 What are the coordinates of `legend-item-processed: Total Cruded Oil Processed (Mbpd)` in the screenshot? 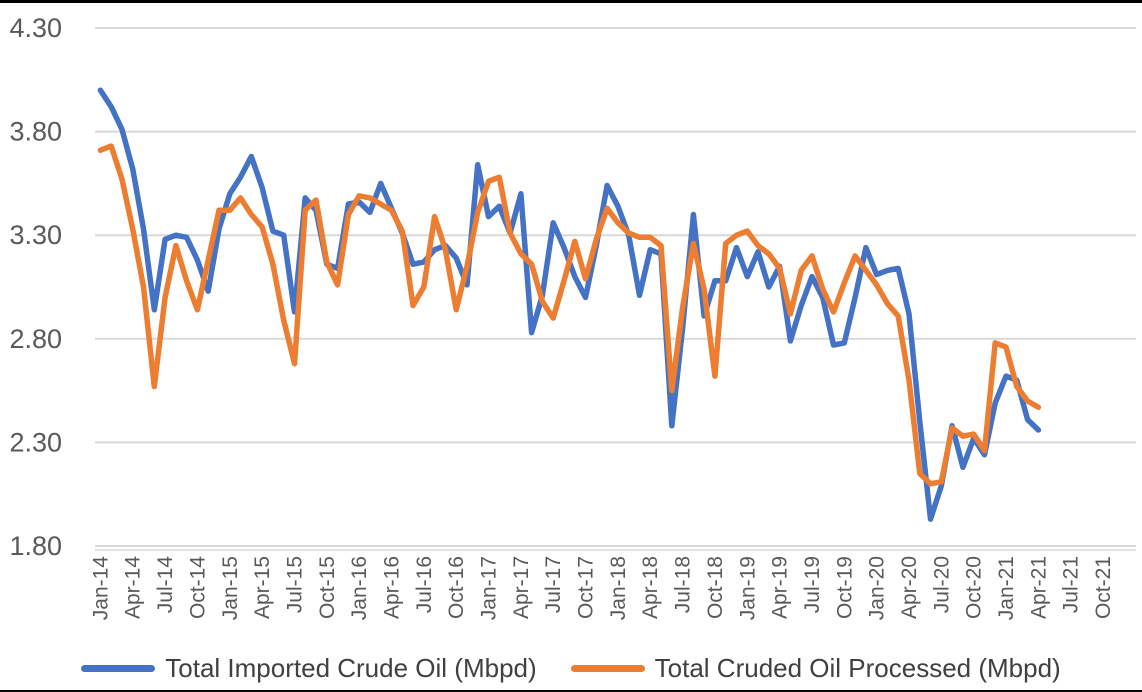 It's located at (815, 668).